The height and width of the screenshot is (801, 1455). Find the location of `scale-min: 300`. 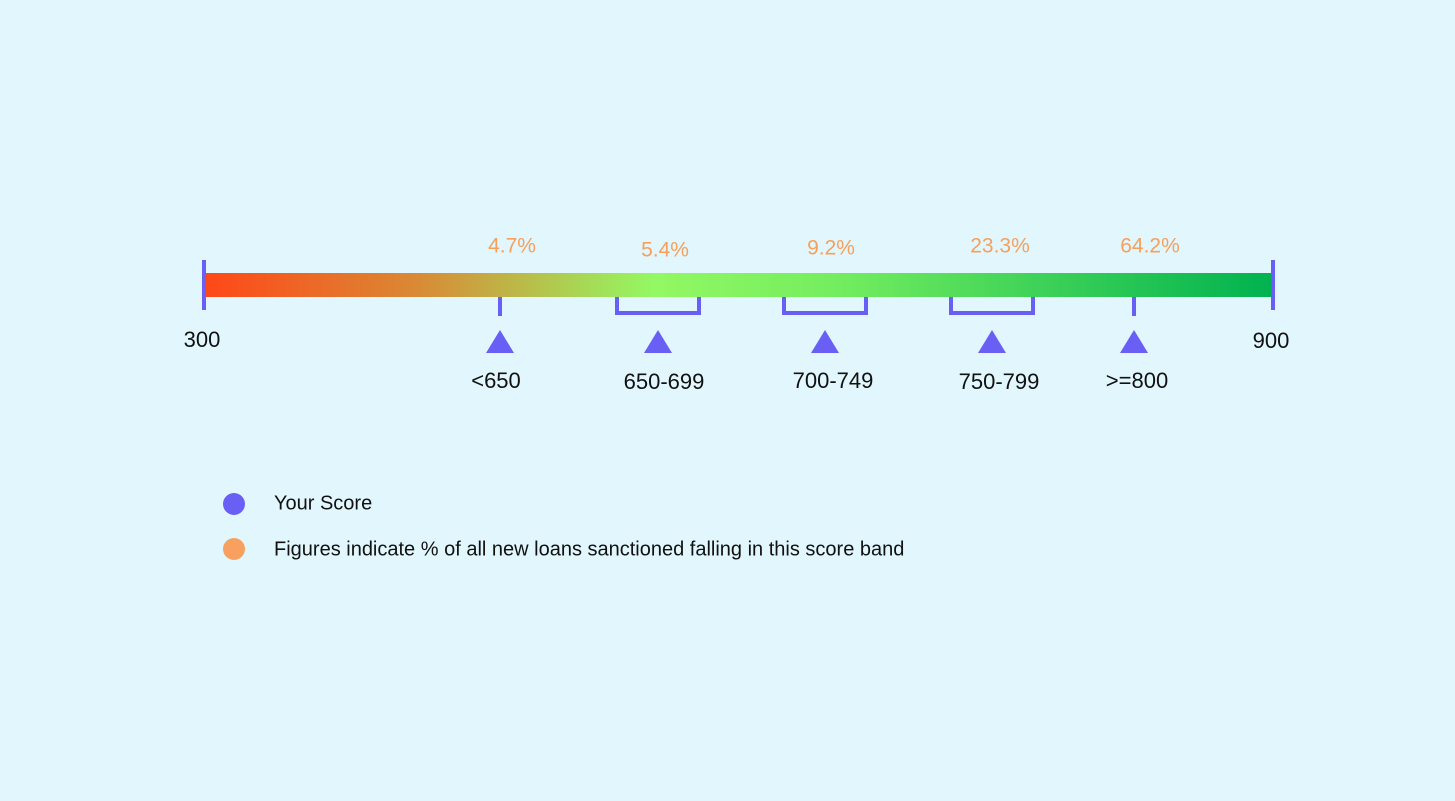

scale-min: 300 is located at coordinates (202, 339).